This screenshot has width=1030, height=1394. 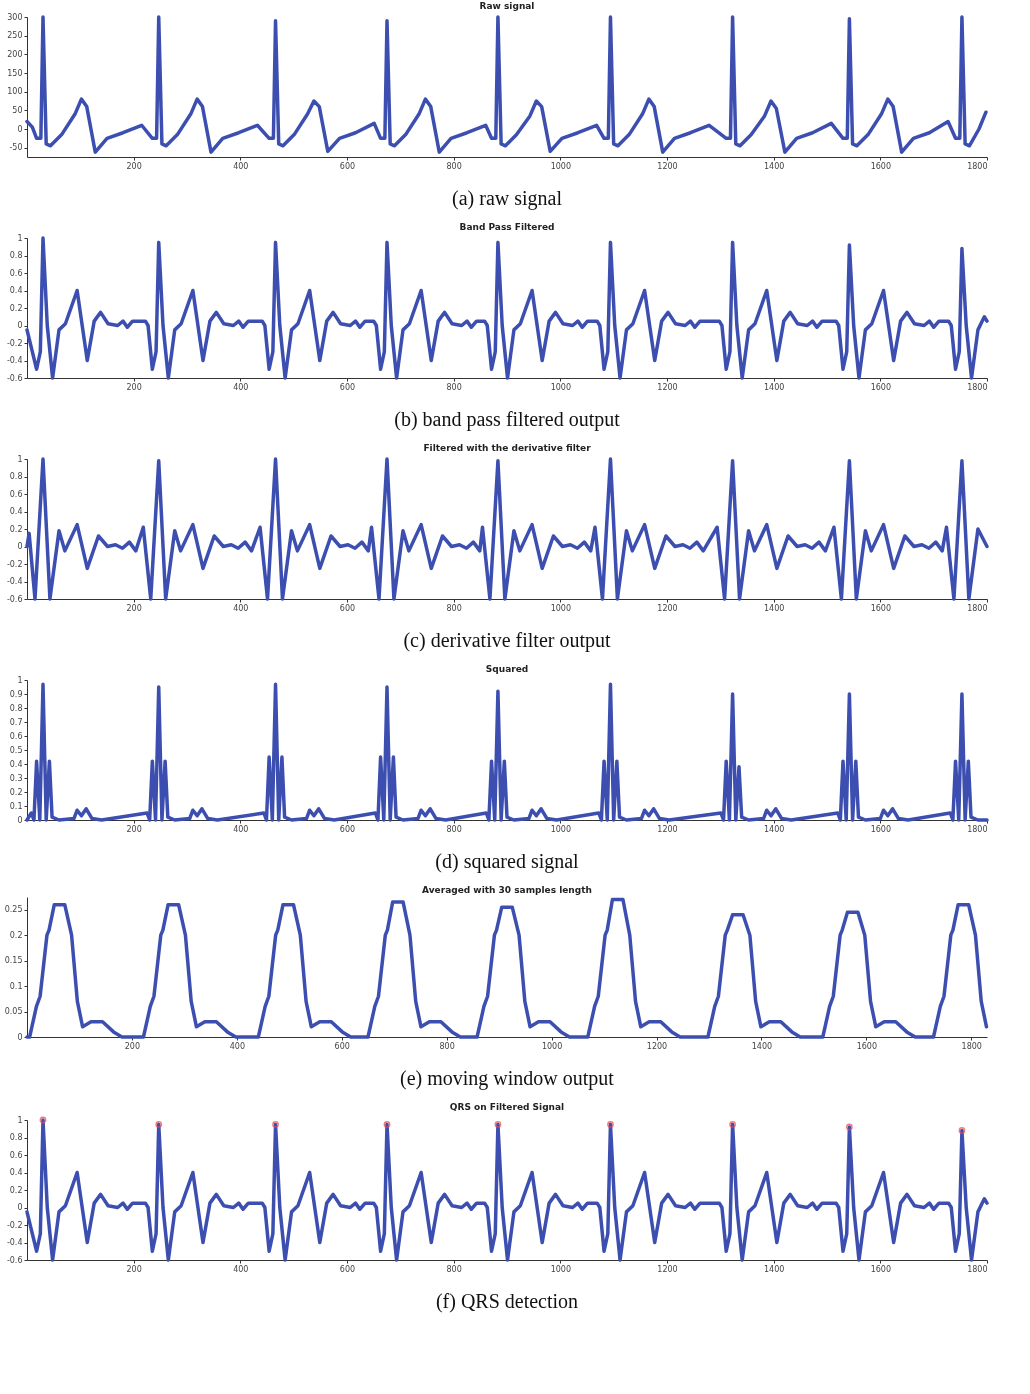 What do you see at coordinates (17, 110) in the screenshot?
I see `y-tick-label: 50` at bounding box center [17, 110].